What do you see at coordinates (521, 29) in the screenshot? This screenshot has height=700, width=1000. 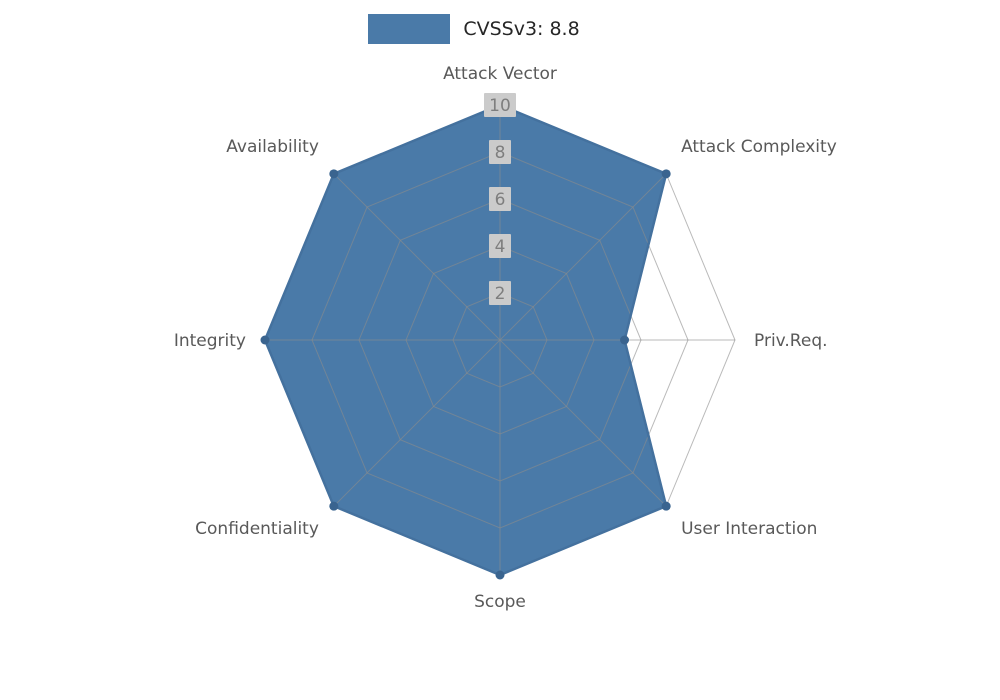 I see `legend-label: CVSSv3: 8.8` at bounding box center [521, 29].